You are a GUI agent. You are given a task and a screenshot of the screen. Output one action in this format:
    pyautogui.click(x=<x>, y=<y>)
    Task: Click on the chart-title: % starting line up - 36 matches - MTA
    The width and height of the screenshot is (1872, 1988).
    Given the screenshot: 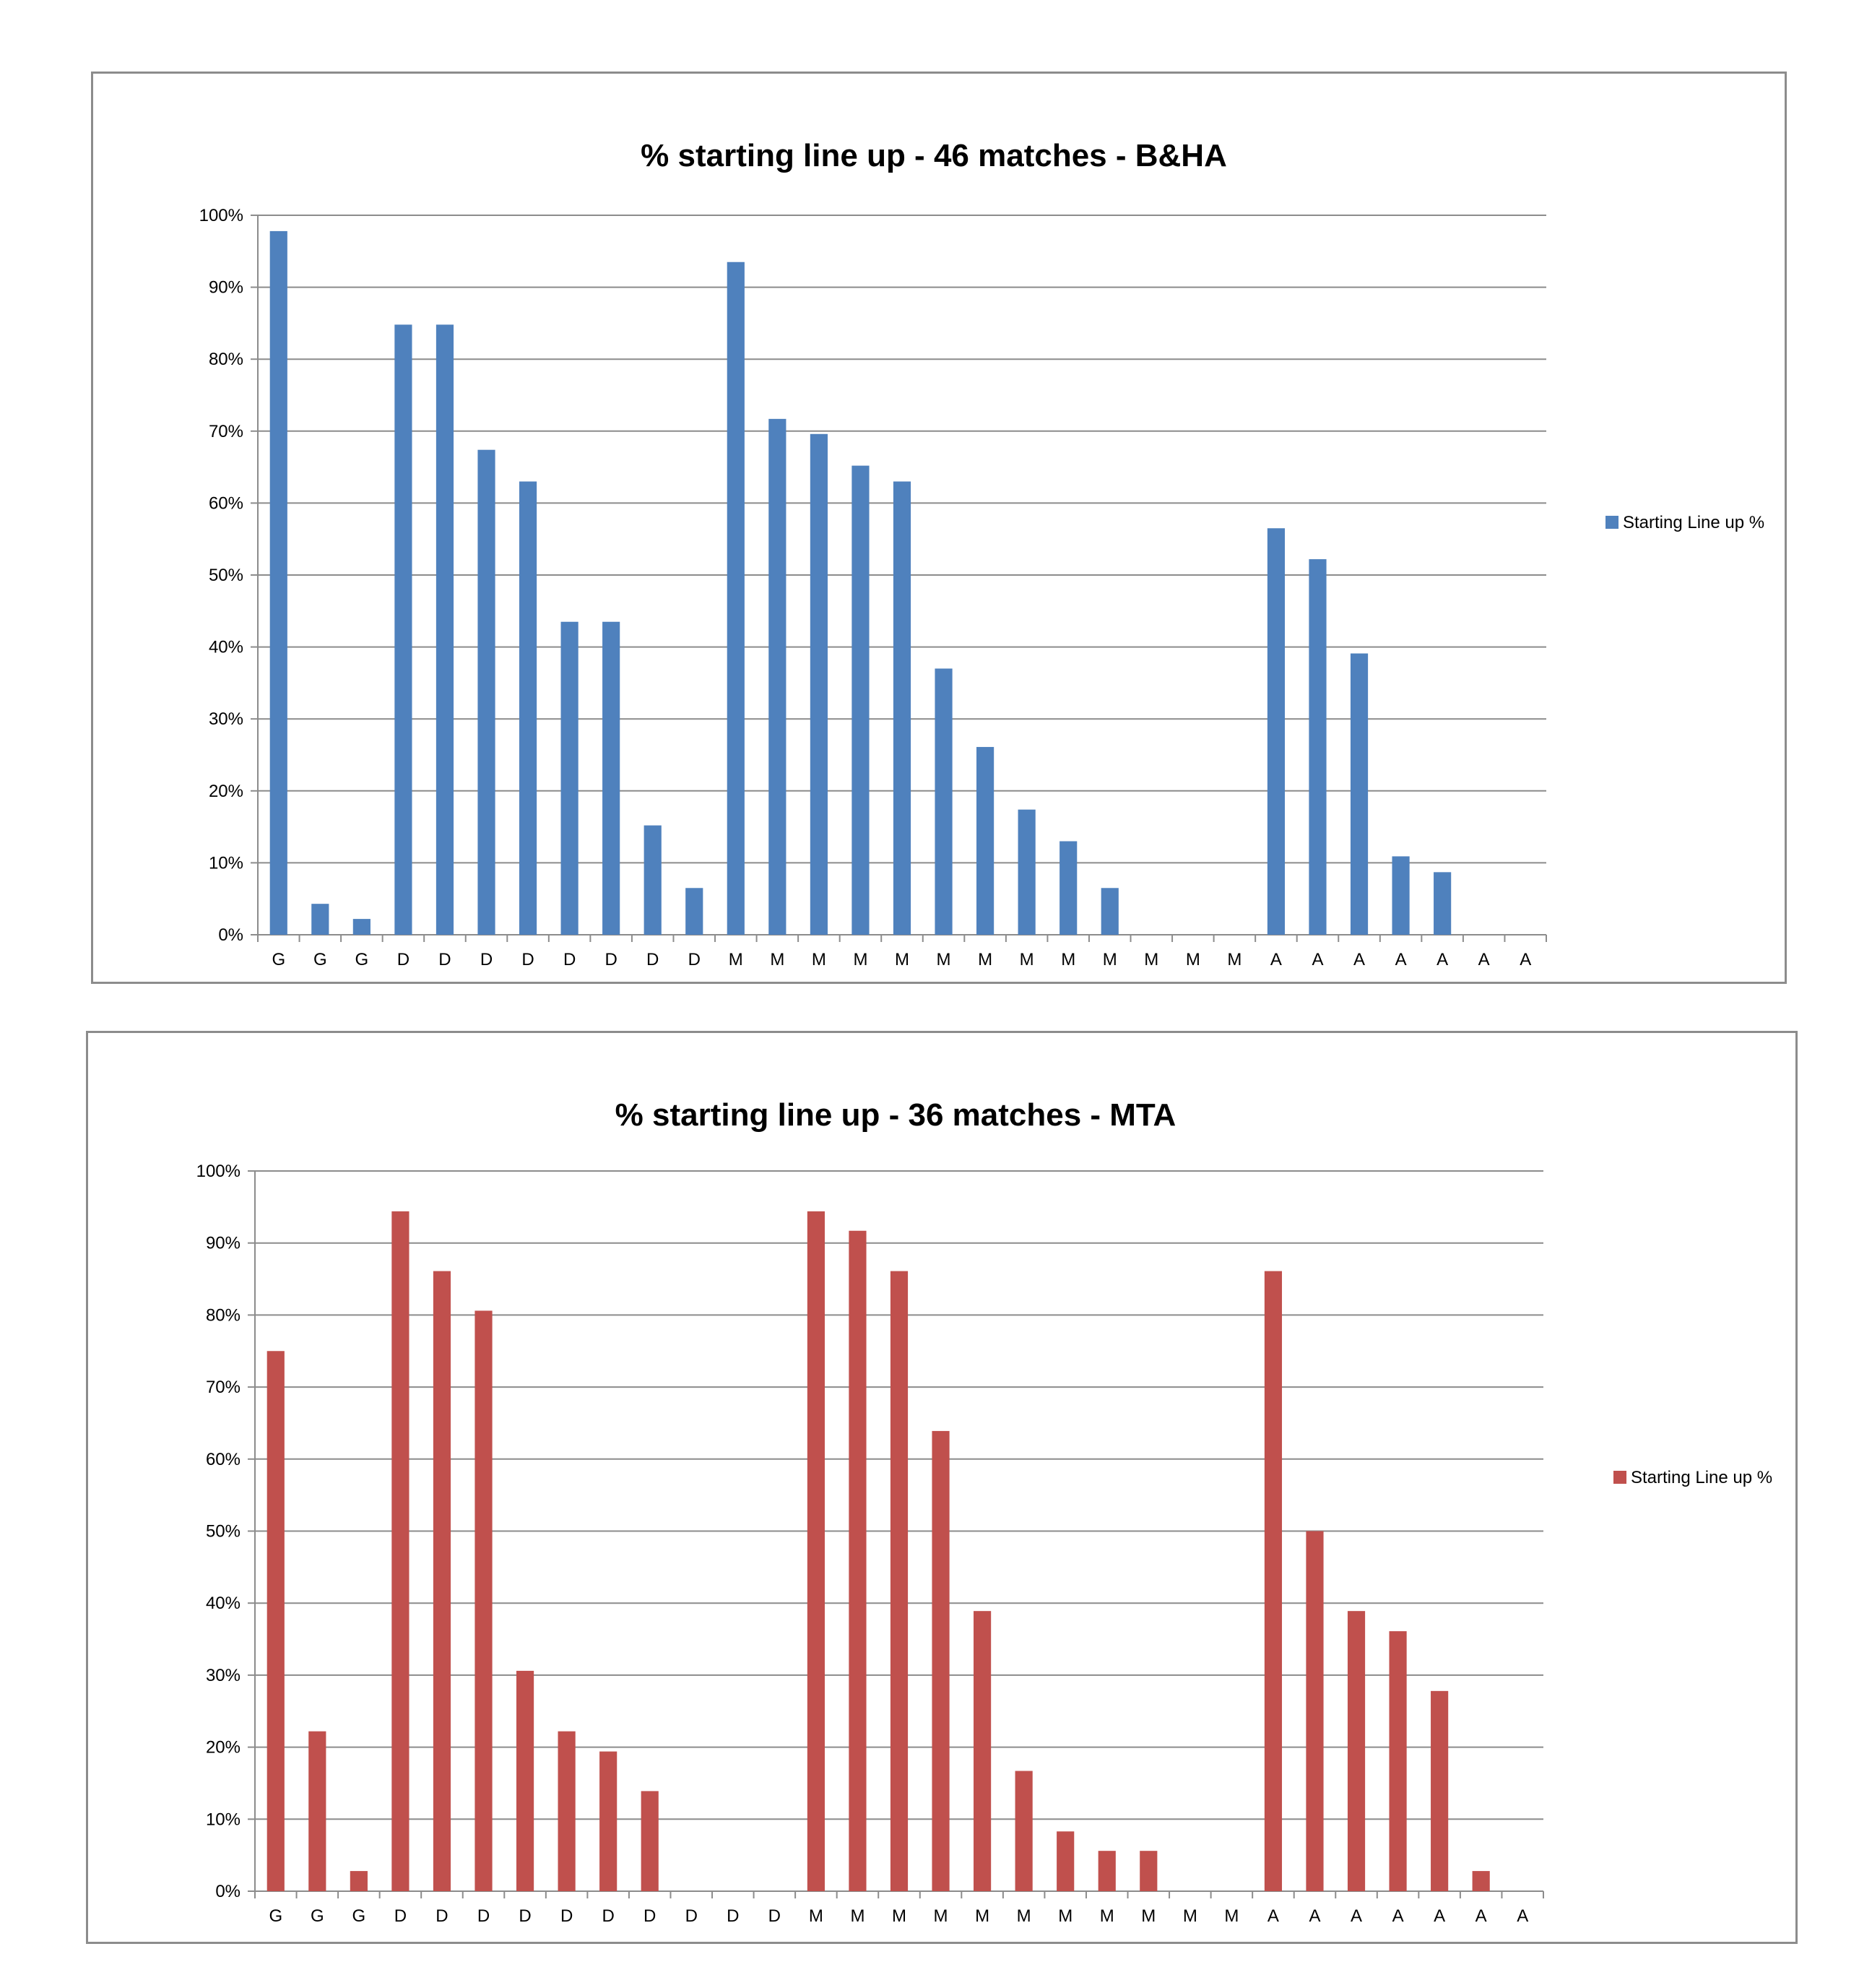 What is the action you would take?
    pyautogui.click(x=895, y=1115)
    